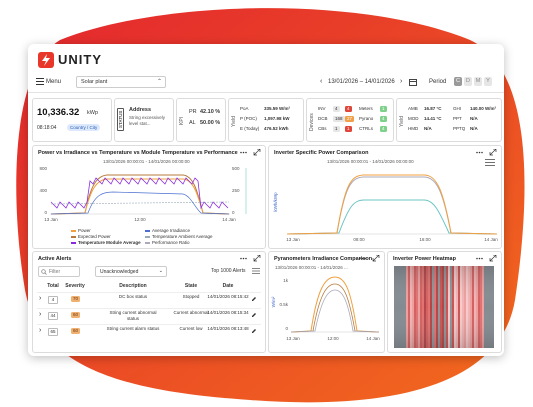  What do you see at coordinates (210, 123) in the screenshot?
I see `kpi-value: 50.00 %` at bounding box center [210, 123].